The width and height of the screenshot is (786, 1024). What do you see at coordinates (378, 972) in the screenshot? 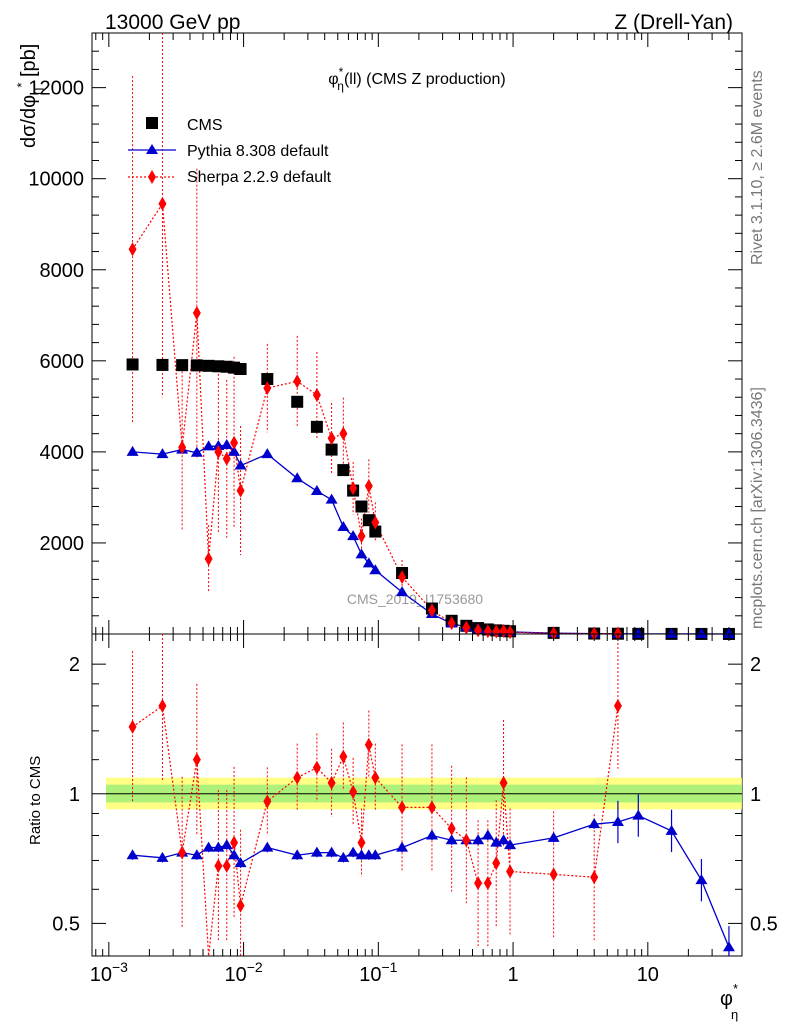
I see `x-tick-label: 10−1` at bounding box center [378, 972].